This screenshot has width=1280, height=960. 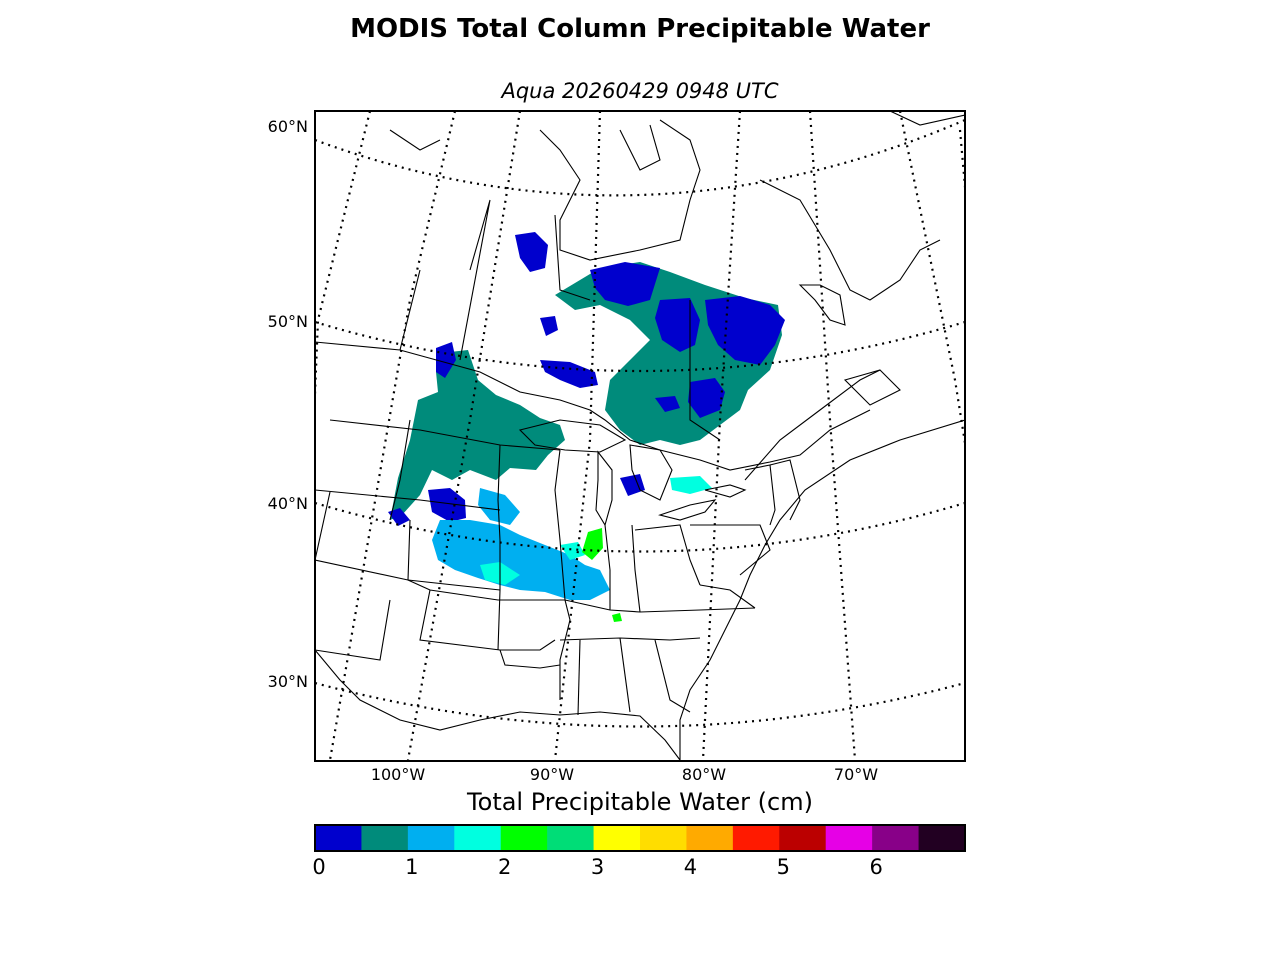 I want to click on pw-region-lightblue, so click(x=521, y=560).